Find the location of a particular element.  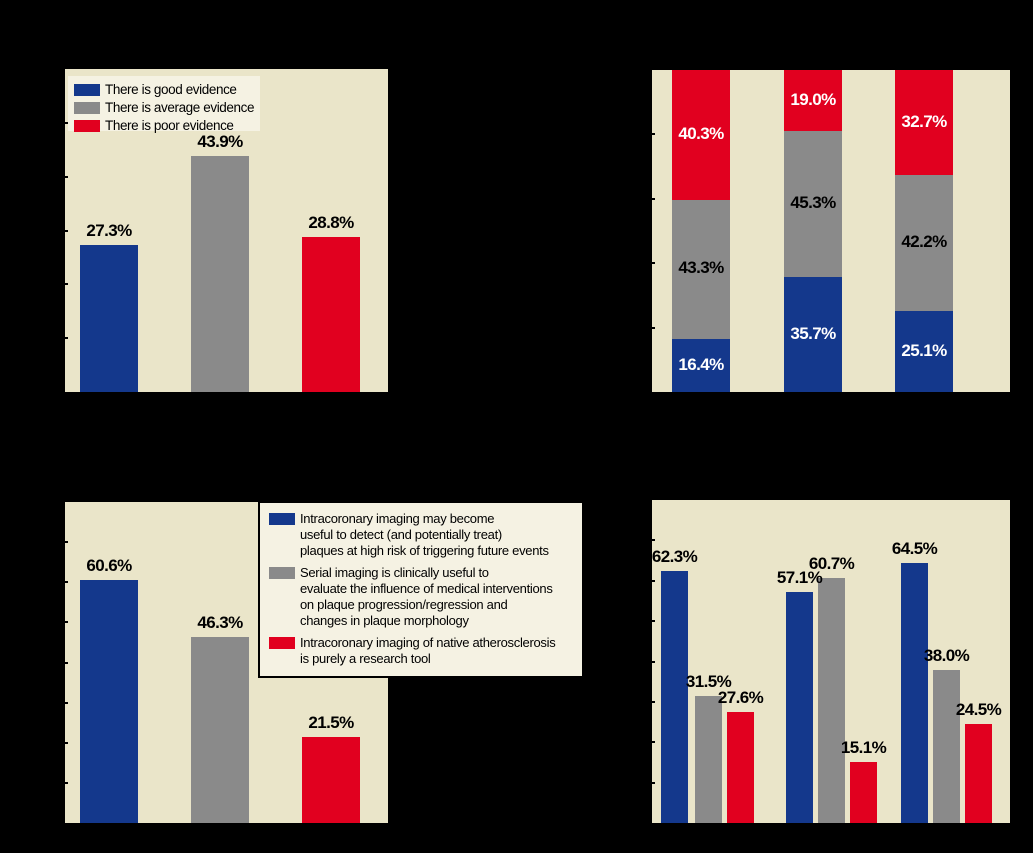

value-label: 27.6% is located at coordinates (740, 697).